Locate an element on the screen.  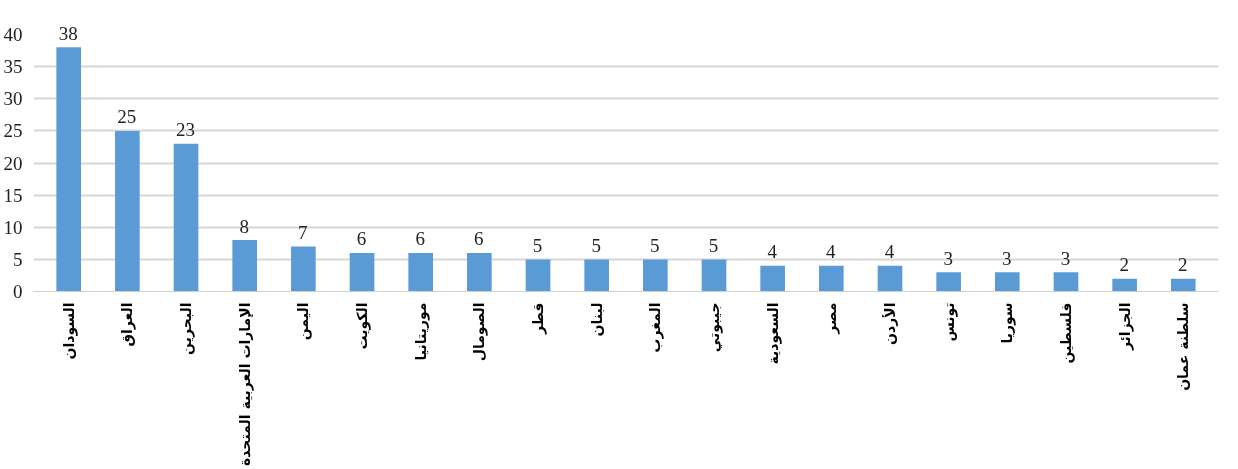
y-tick-label: 35 is located at coordinates (13, 67).